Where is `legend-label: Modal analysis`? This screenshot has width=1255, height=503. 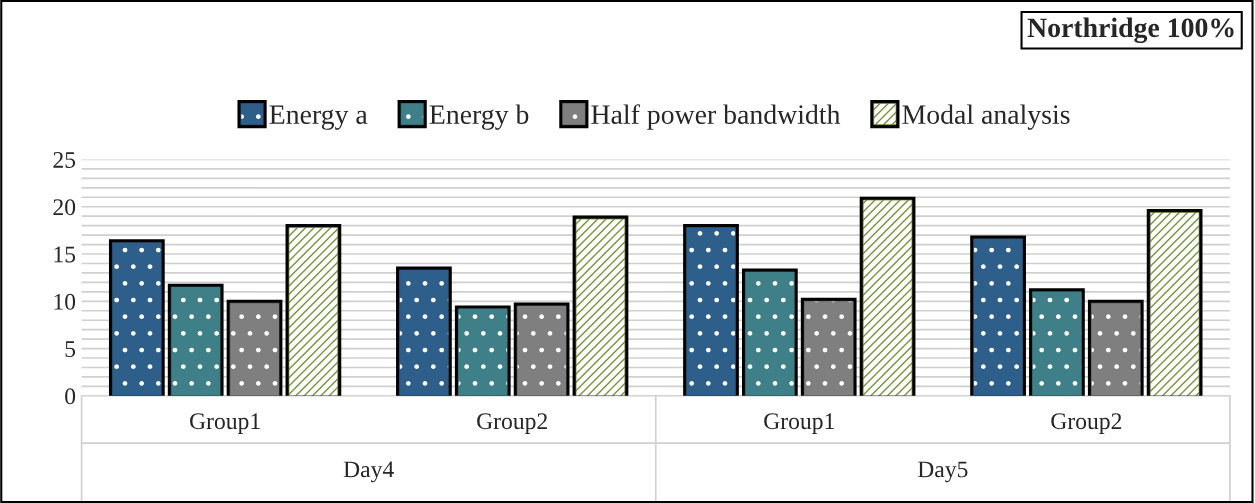
legend-label: Modal analysis is located at coordinates (986, 117).